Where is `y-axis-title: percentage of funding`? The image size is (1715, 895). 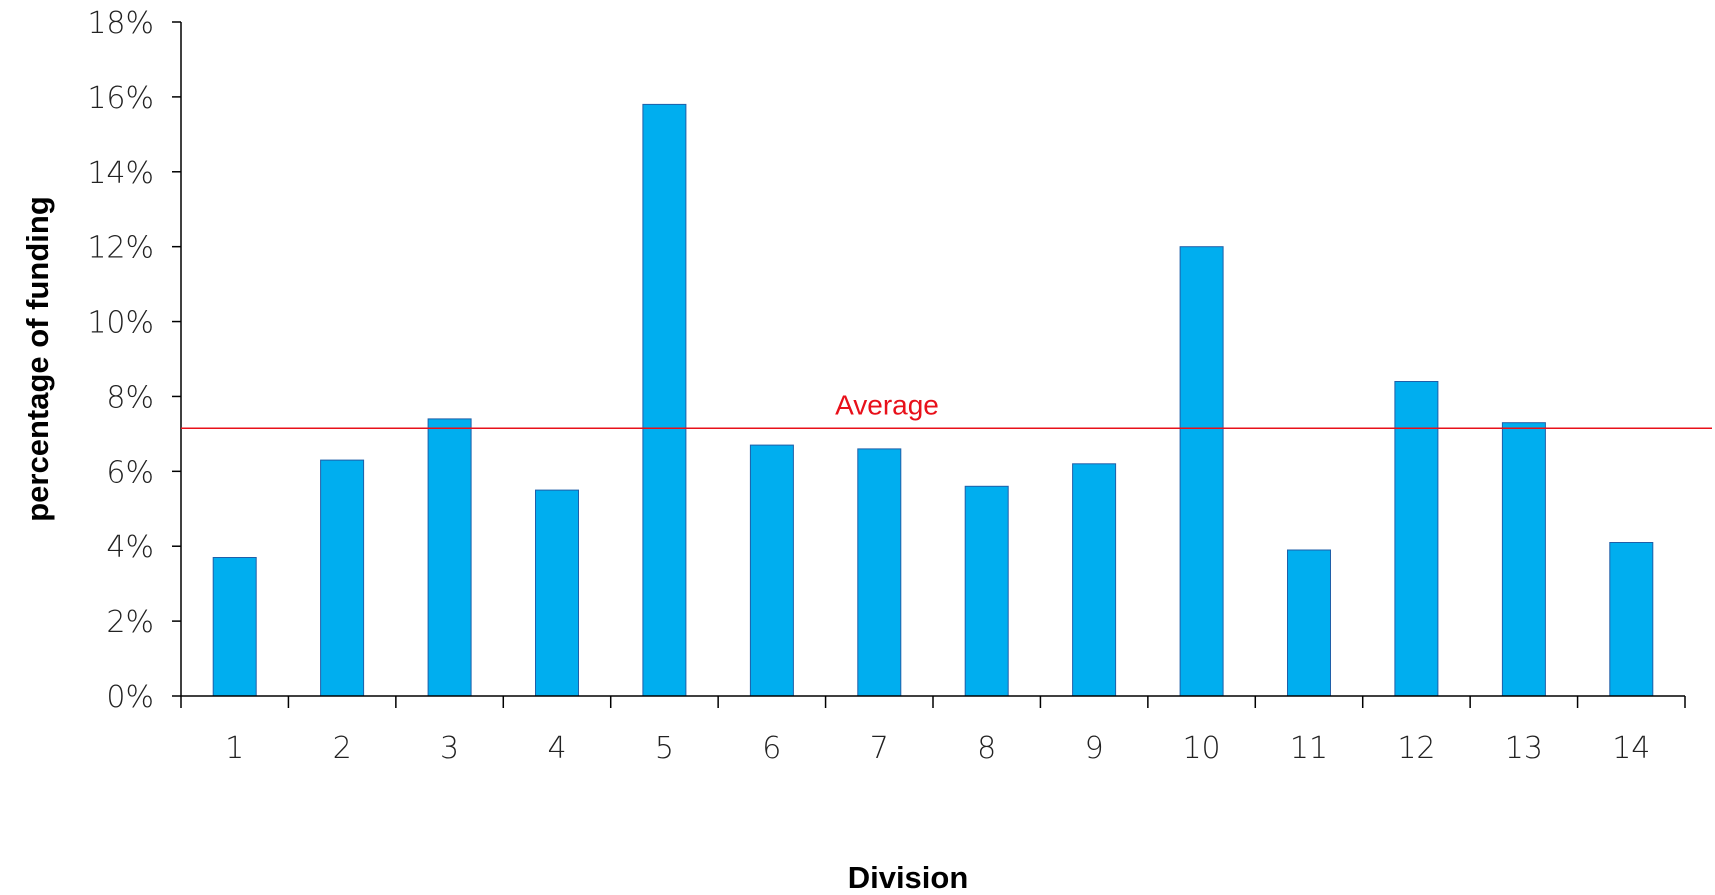
y-axis-title: percentage of funding is located at coordinates (37, 359).